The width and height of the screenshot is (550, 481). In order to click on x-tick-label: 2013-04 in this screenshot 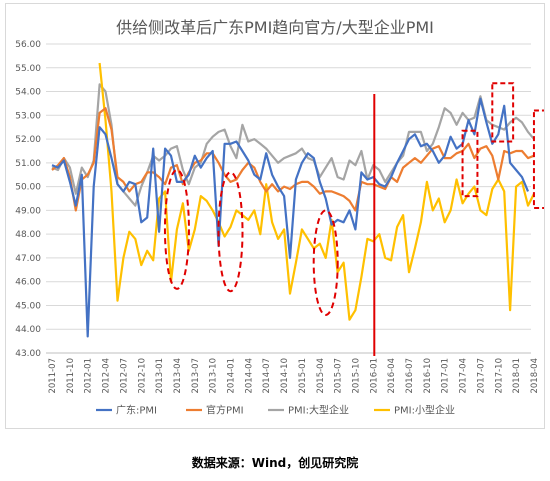, I will do `click(178, 376)`.